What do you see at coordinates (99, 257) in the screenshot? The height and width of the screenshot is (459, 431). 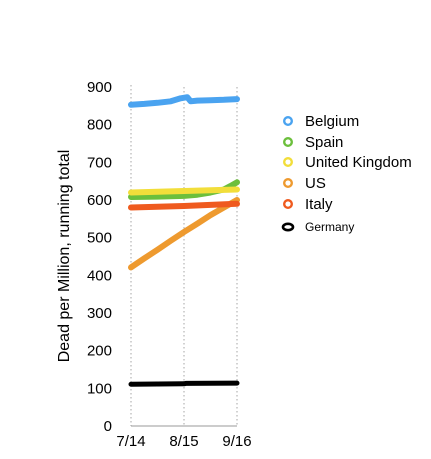 I see `y-tick-labels: 0 100 200 300 400 500 600 700 800 900` at bounding box center [99, 257].